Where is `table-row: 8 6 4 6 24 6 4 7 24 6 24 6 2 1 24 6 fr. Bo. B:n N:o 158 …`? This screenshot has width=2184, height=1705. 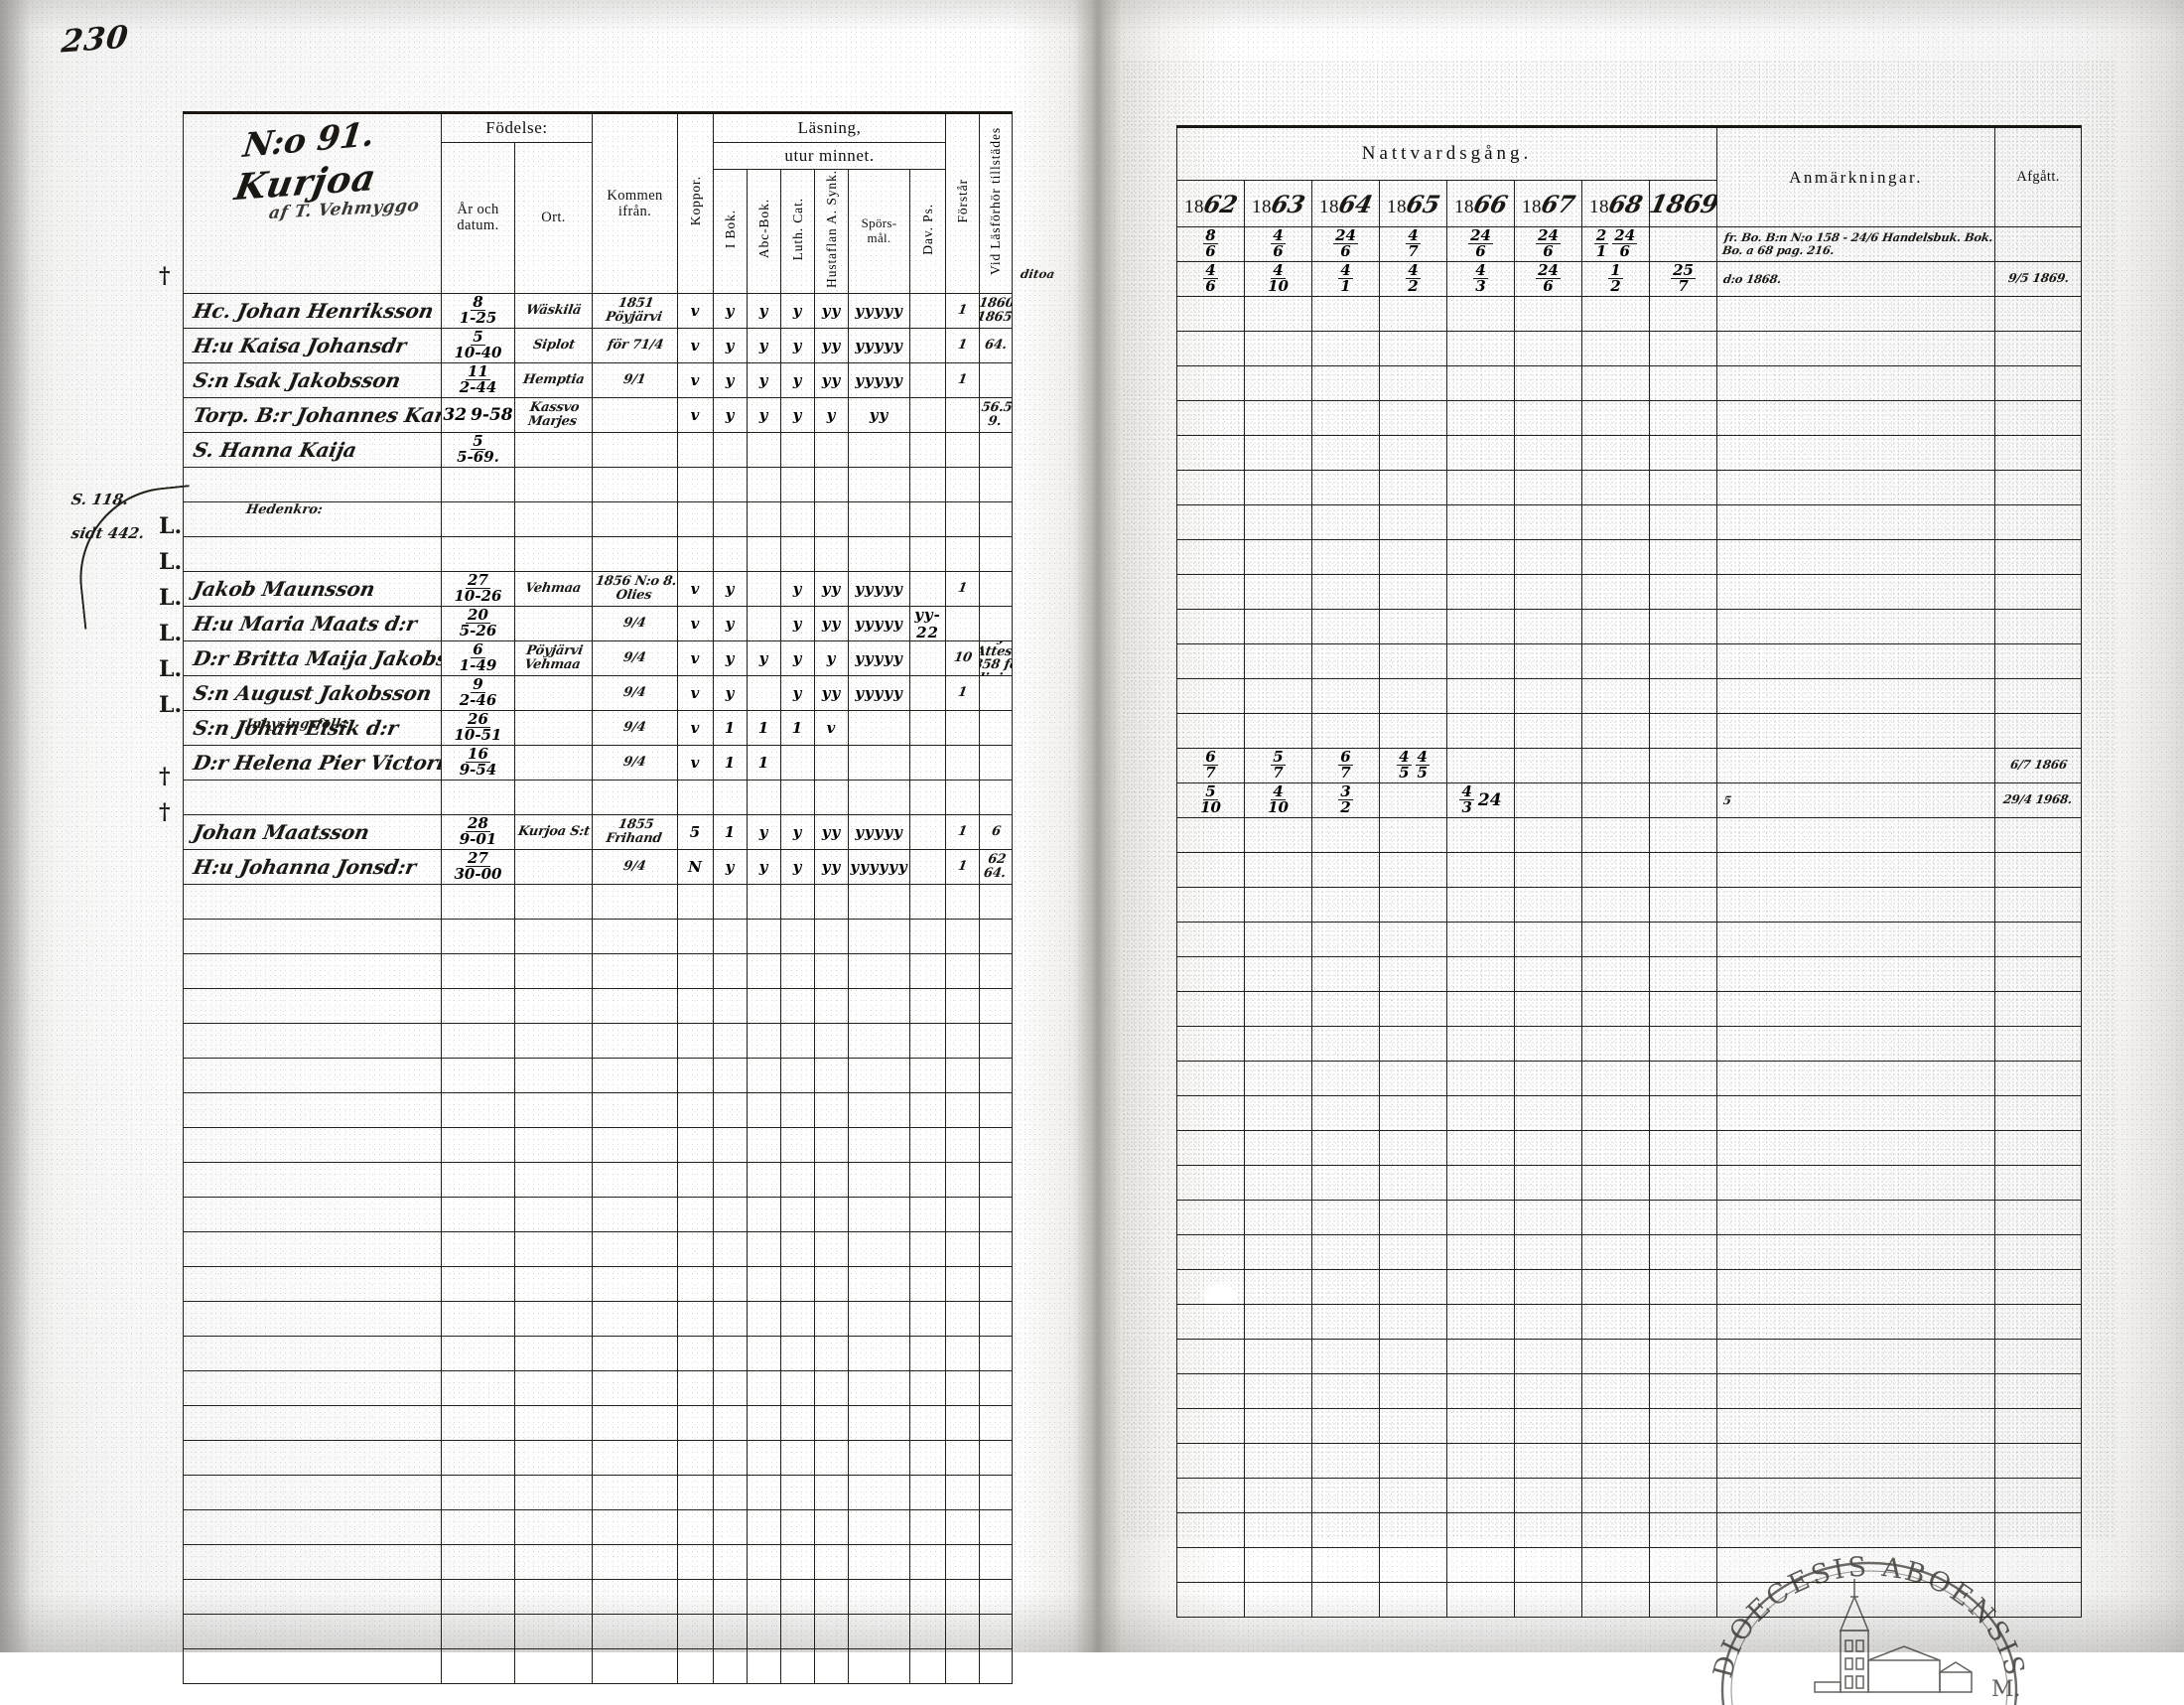
table-row: 8 6 4 6 24 6 4 7 24 6 24 6 2 1 24 6 fr. Bo. B:n N:o 158 … is located at coordinates (1629, 244).